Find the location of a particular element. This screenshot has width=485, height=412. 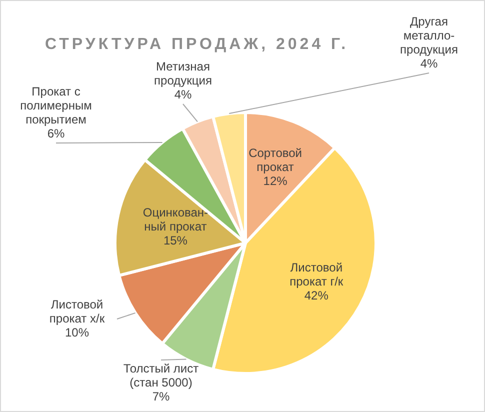

data-label: 12% is located at coordinates (275, 181).